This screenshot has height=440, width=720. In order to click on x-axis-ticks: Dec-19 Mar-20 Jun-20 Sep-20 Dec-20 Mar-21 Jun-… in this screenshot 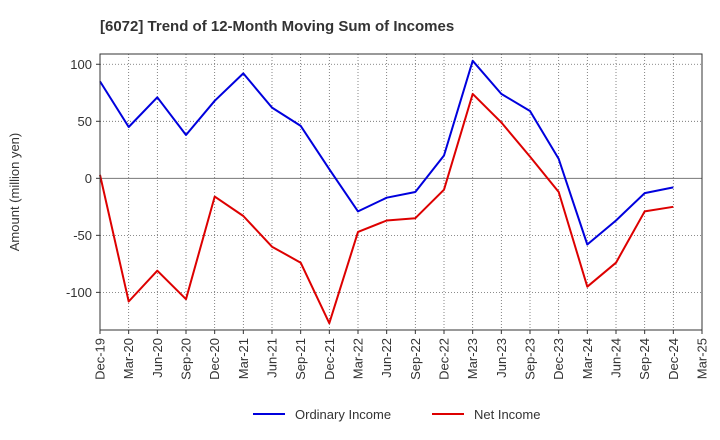, I will do `click(401, 355)`.